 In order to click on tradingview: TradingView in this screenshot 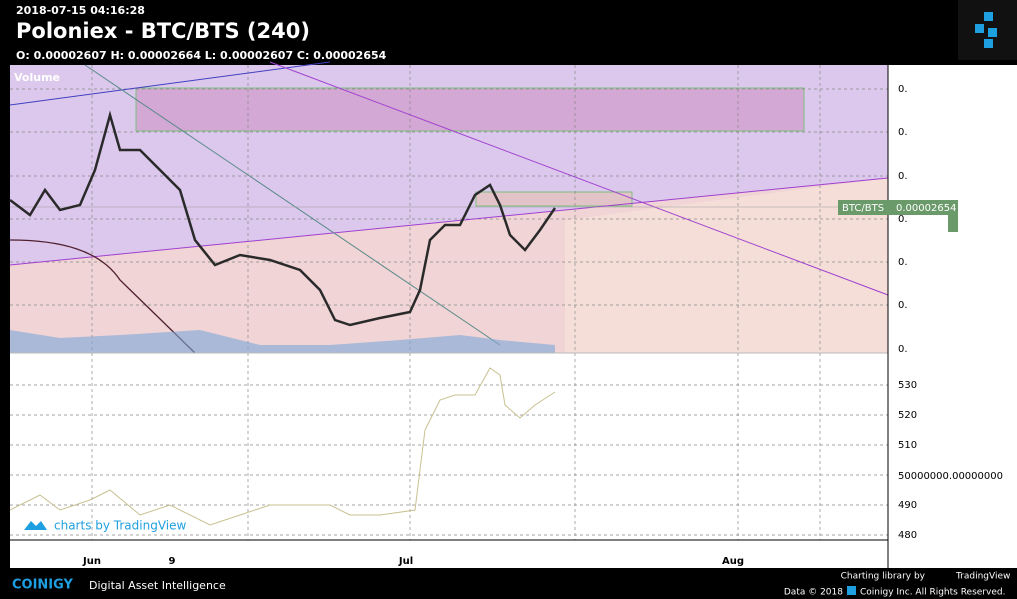, I will do `click(982, 577)`.